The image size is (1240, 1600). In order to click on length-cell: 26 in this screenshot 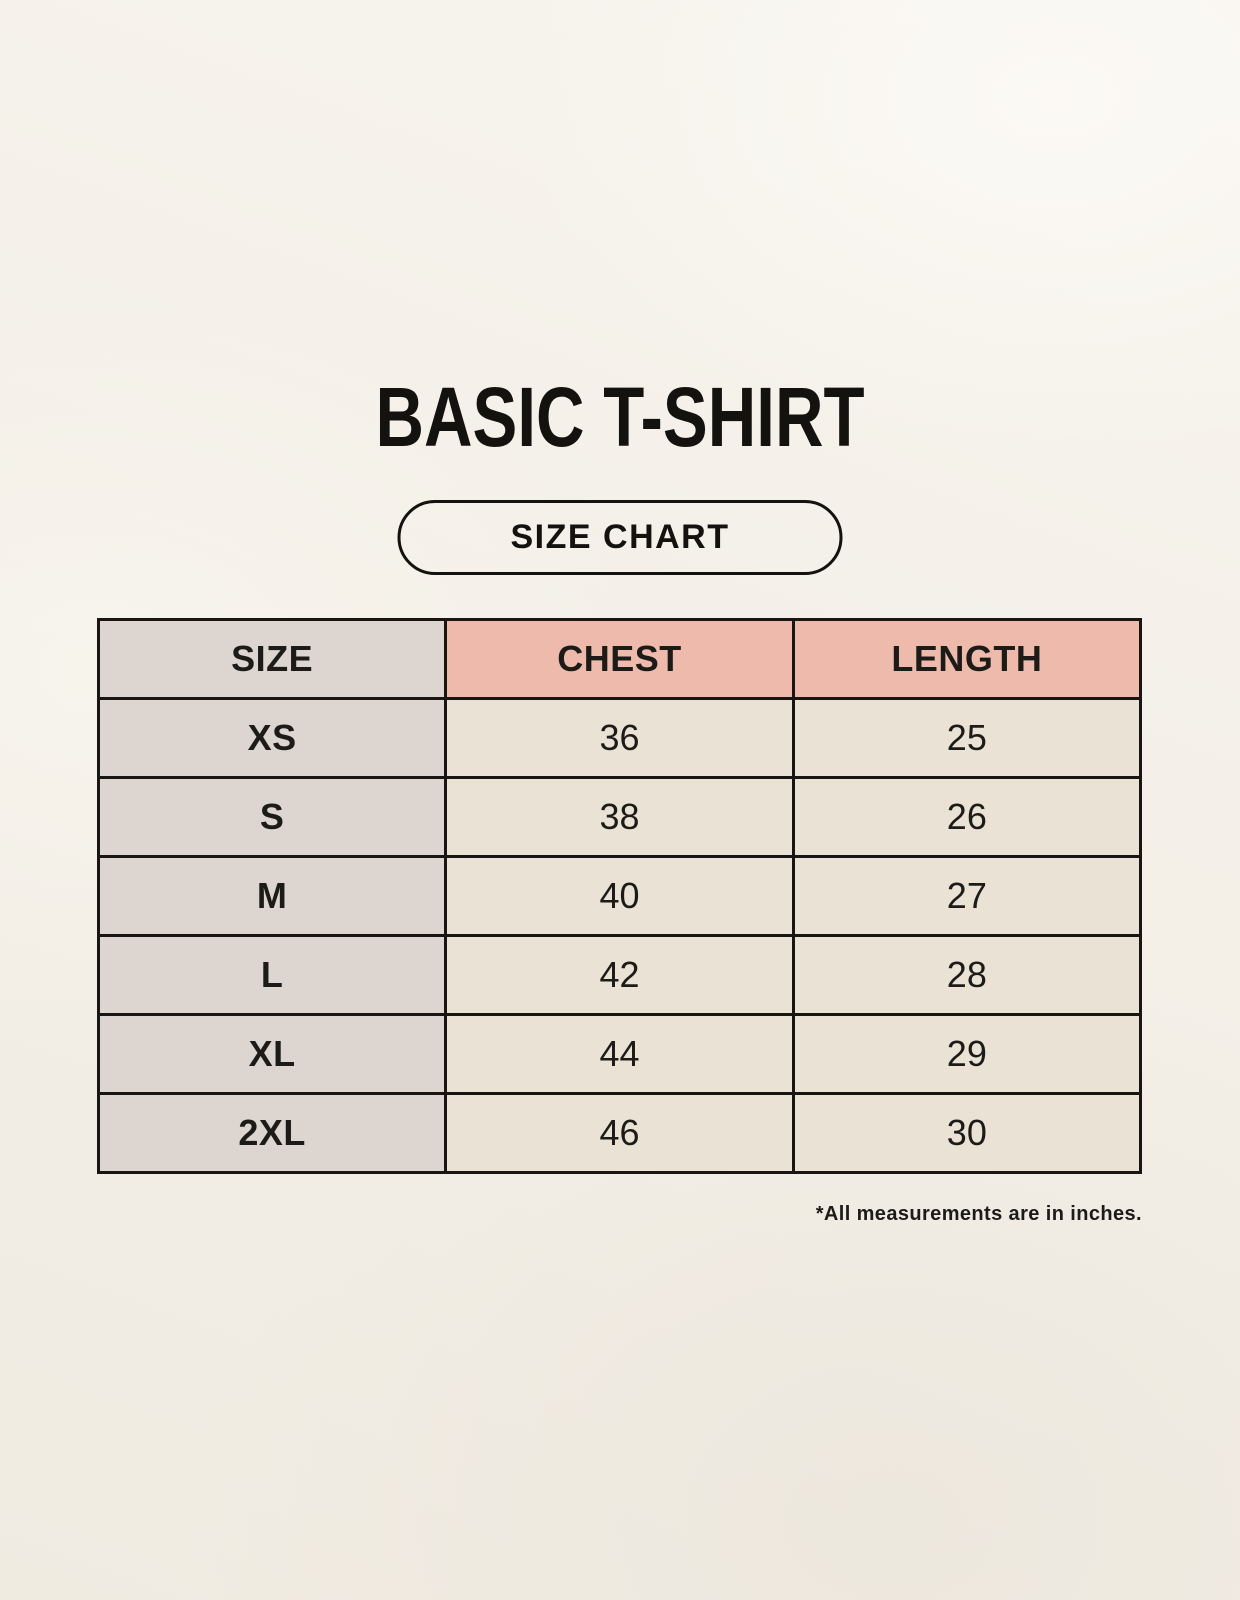, I will do `click(967, 817)`.